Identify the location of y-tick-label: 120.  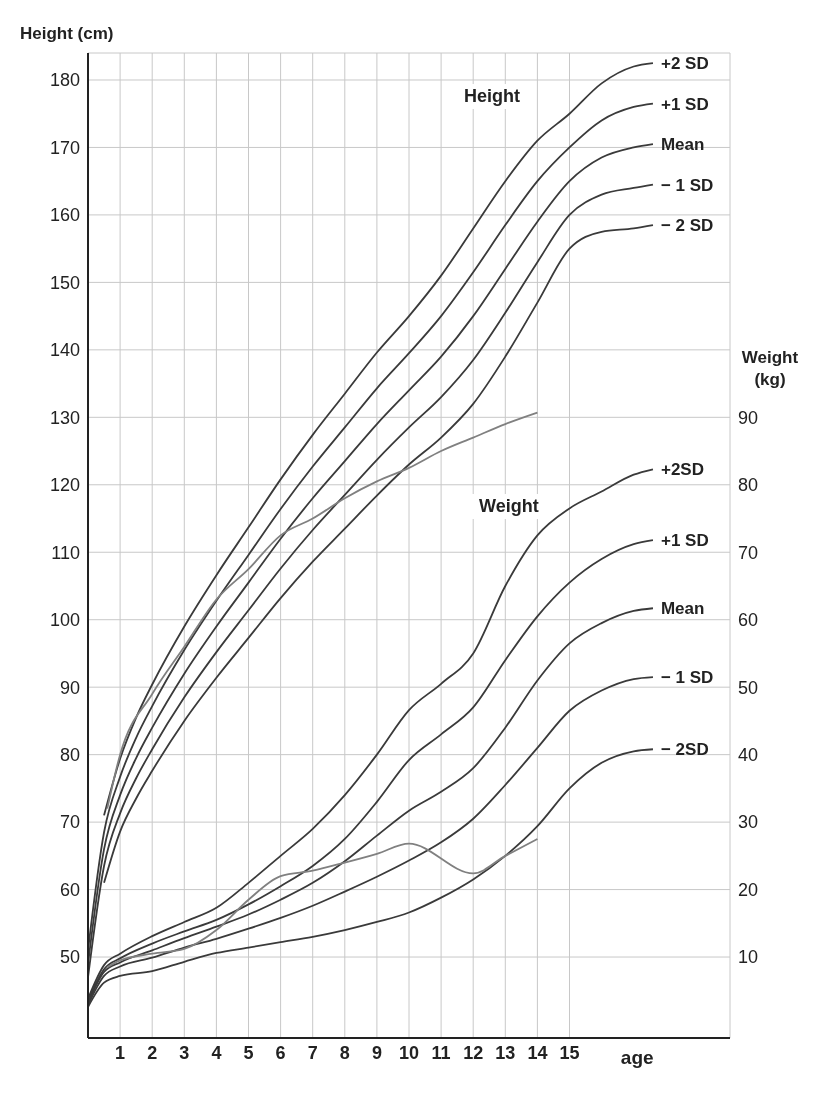
(64, 485).